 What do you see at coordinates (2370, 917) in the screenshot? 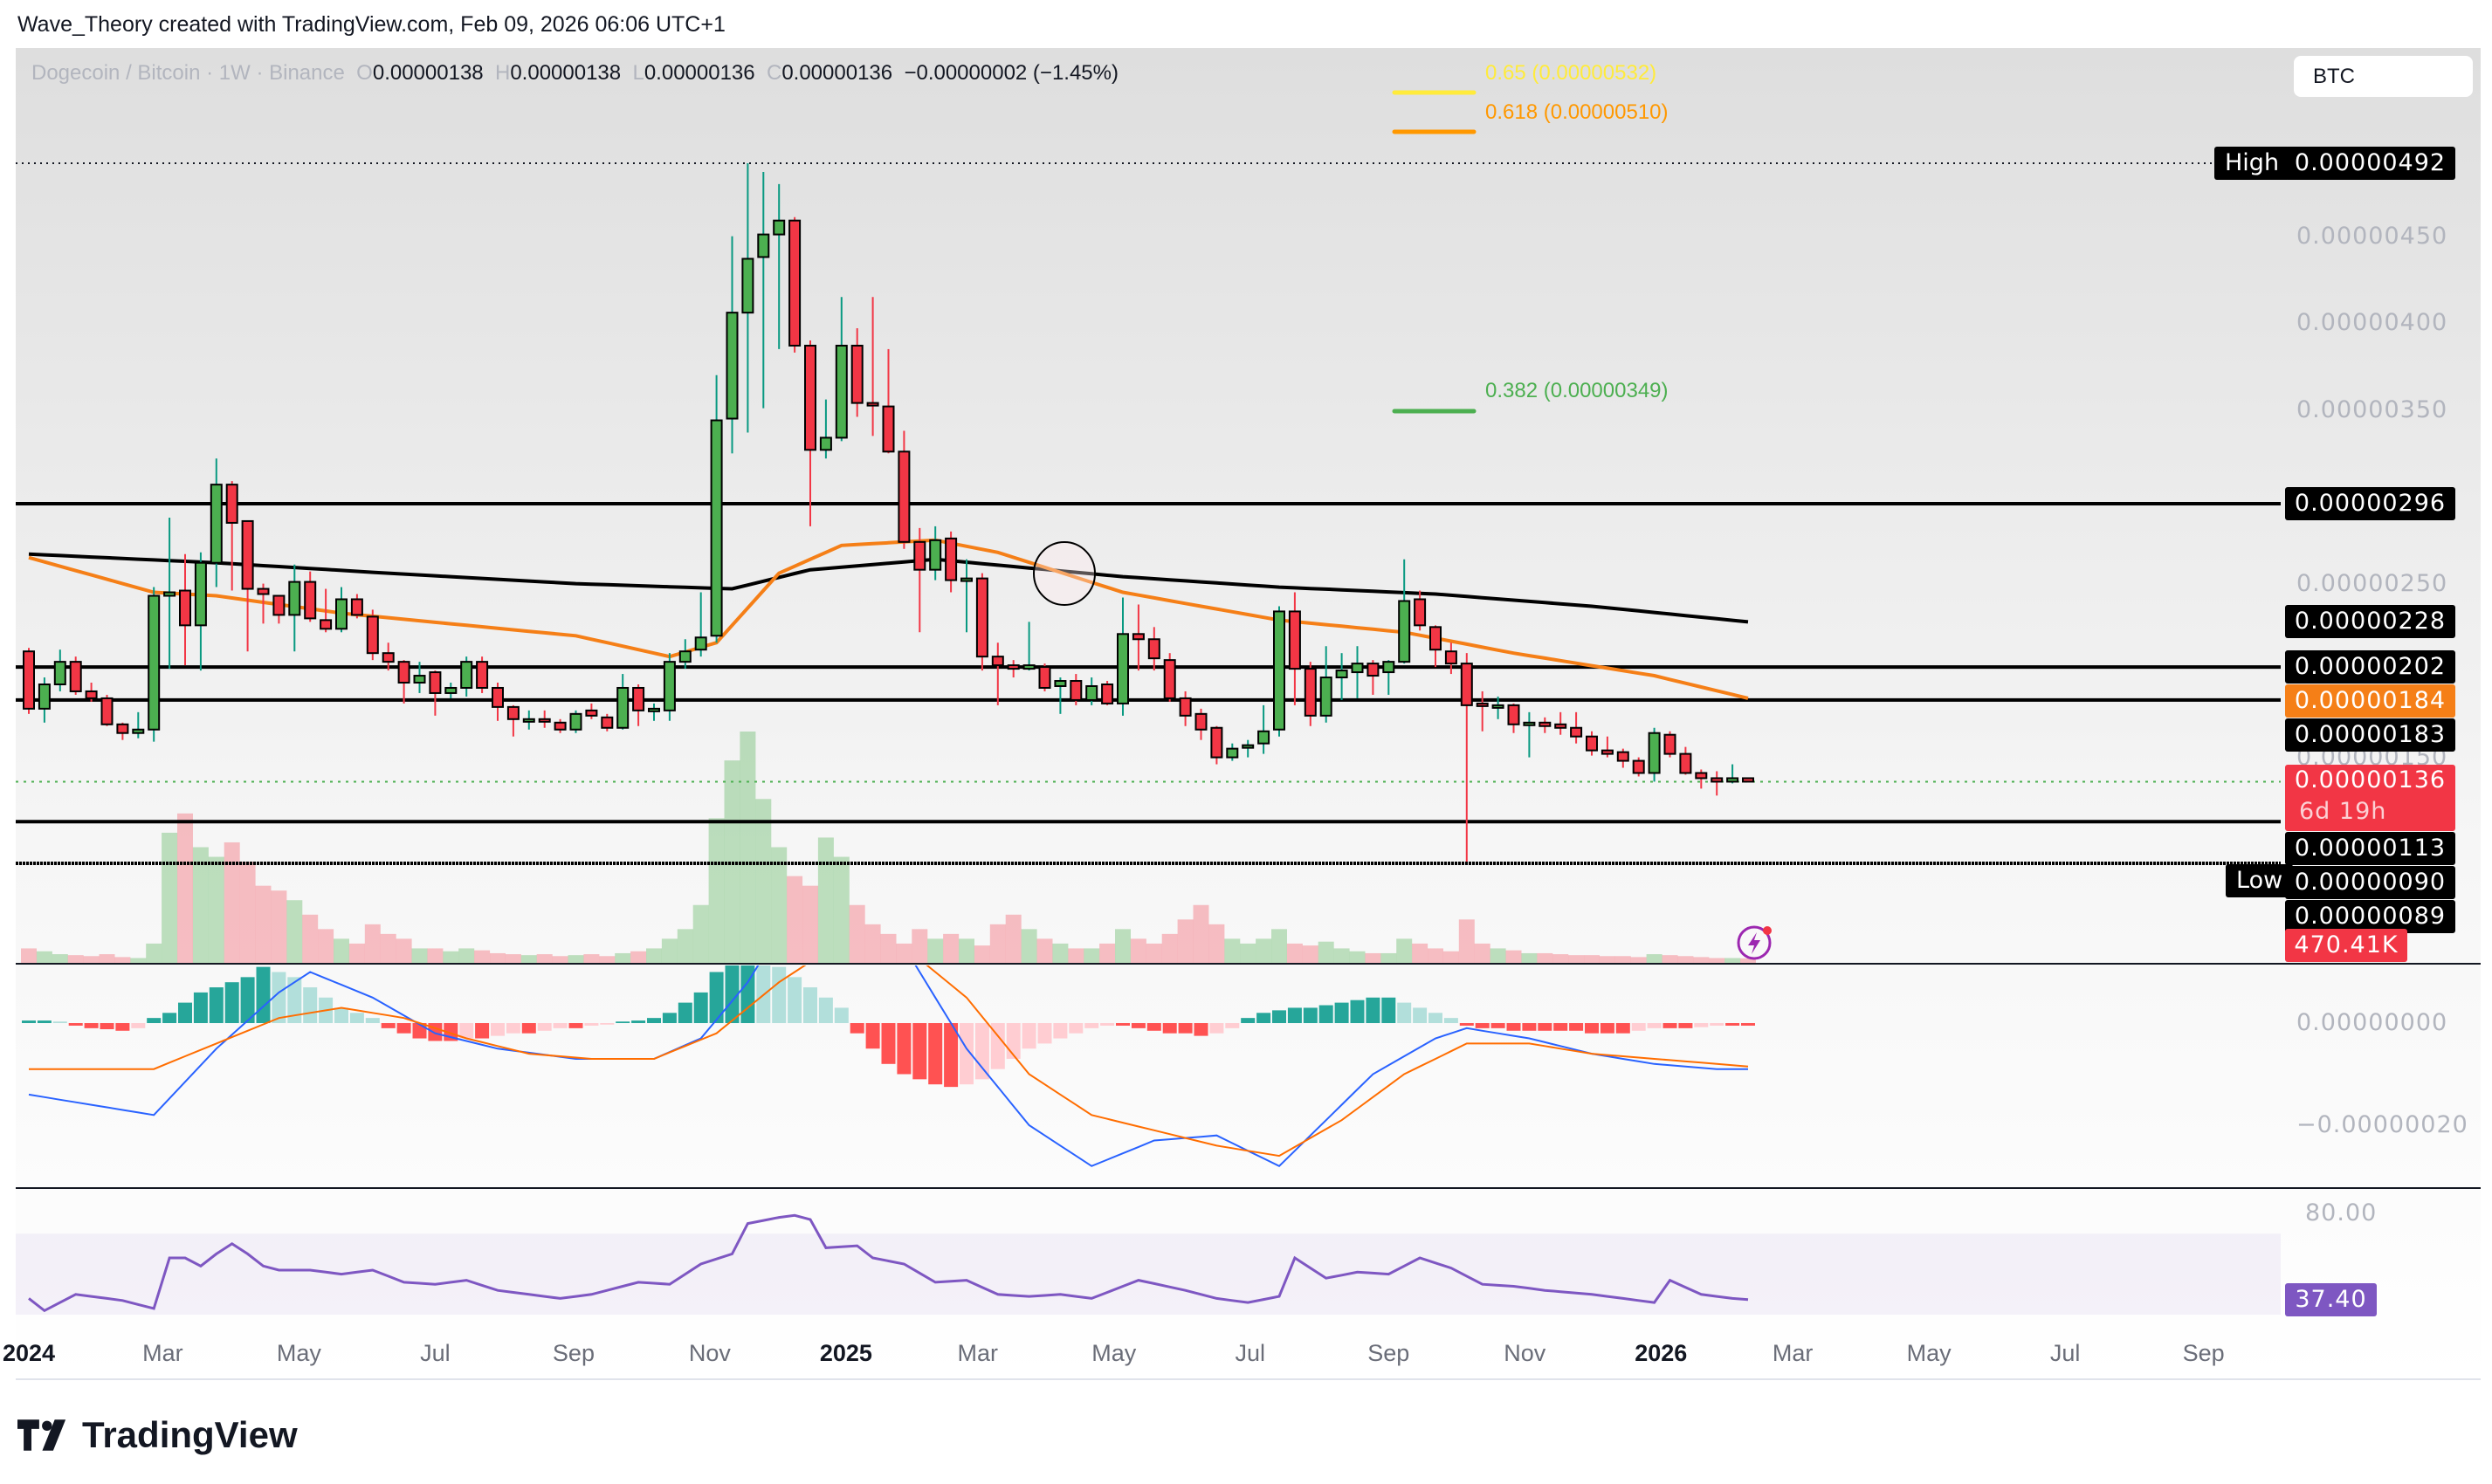
I see `price-label-level: 0.00000089` at bounding box center [2370, 917].